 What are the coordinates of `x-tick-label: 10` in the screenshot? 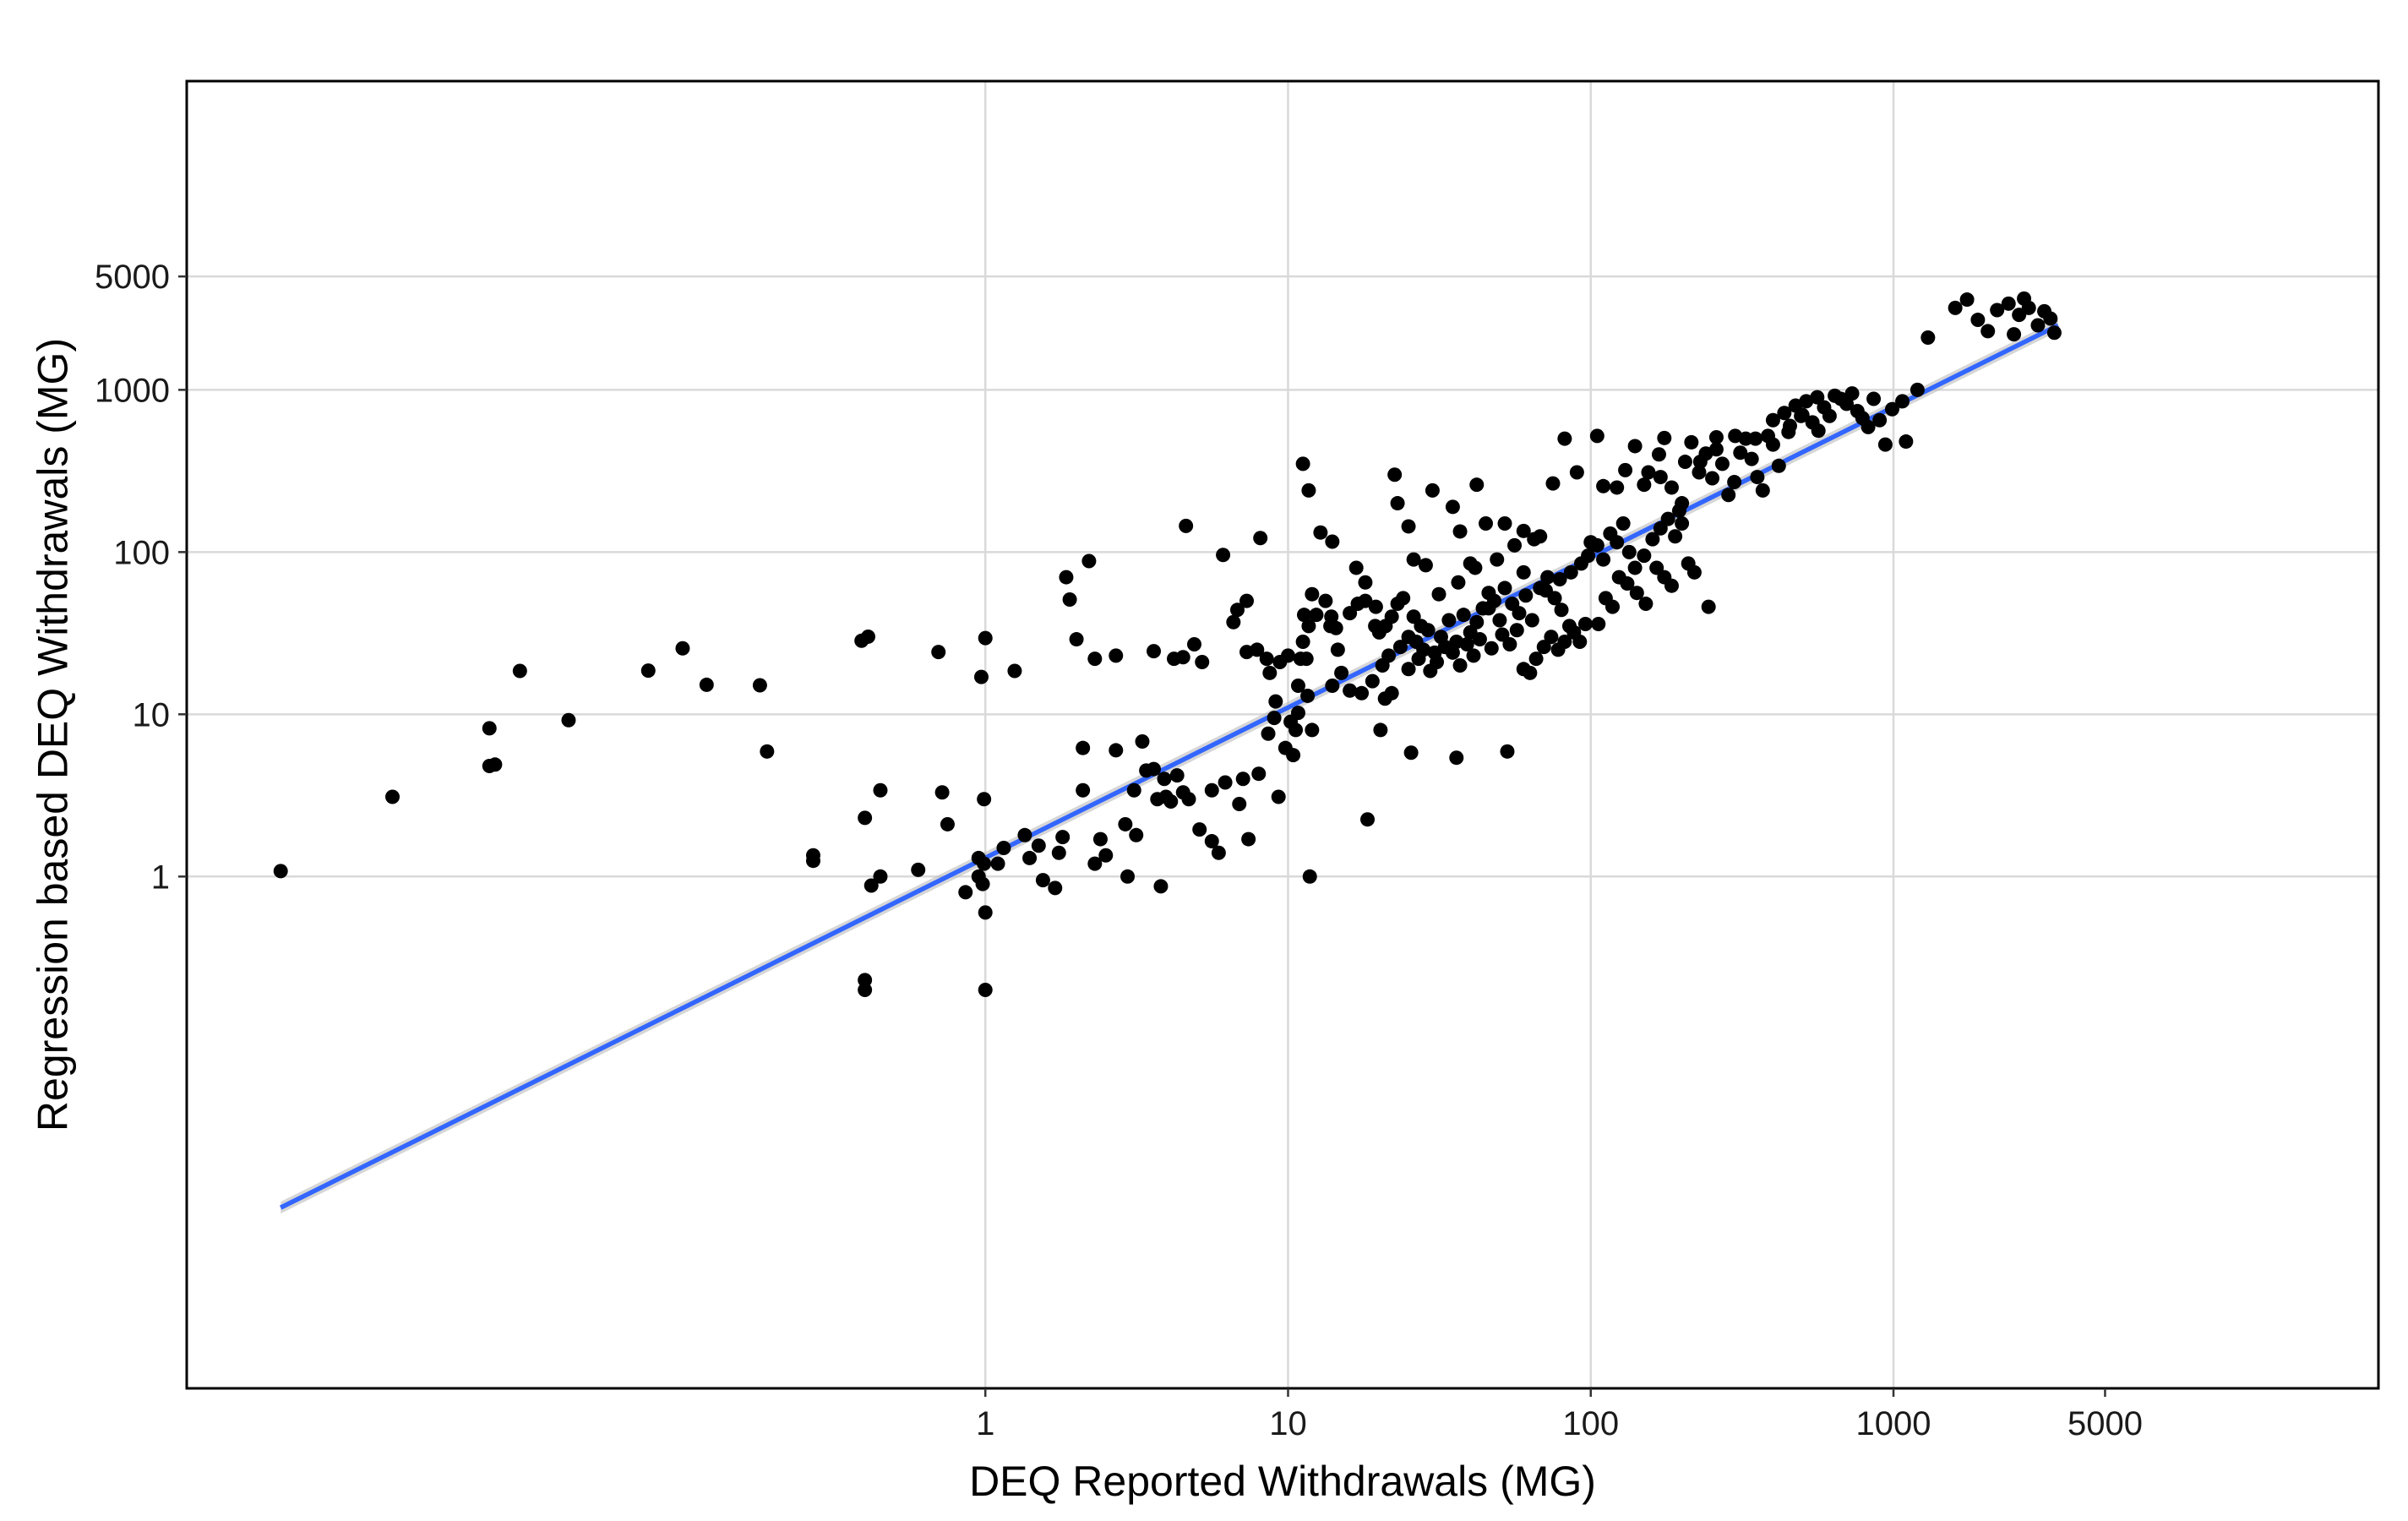 It's located at (1288, 1423).